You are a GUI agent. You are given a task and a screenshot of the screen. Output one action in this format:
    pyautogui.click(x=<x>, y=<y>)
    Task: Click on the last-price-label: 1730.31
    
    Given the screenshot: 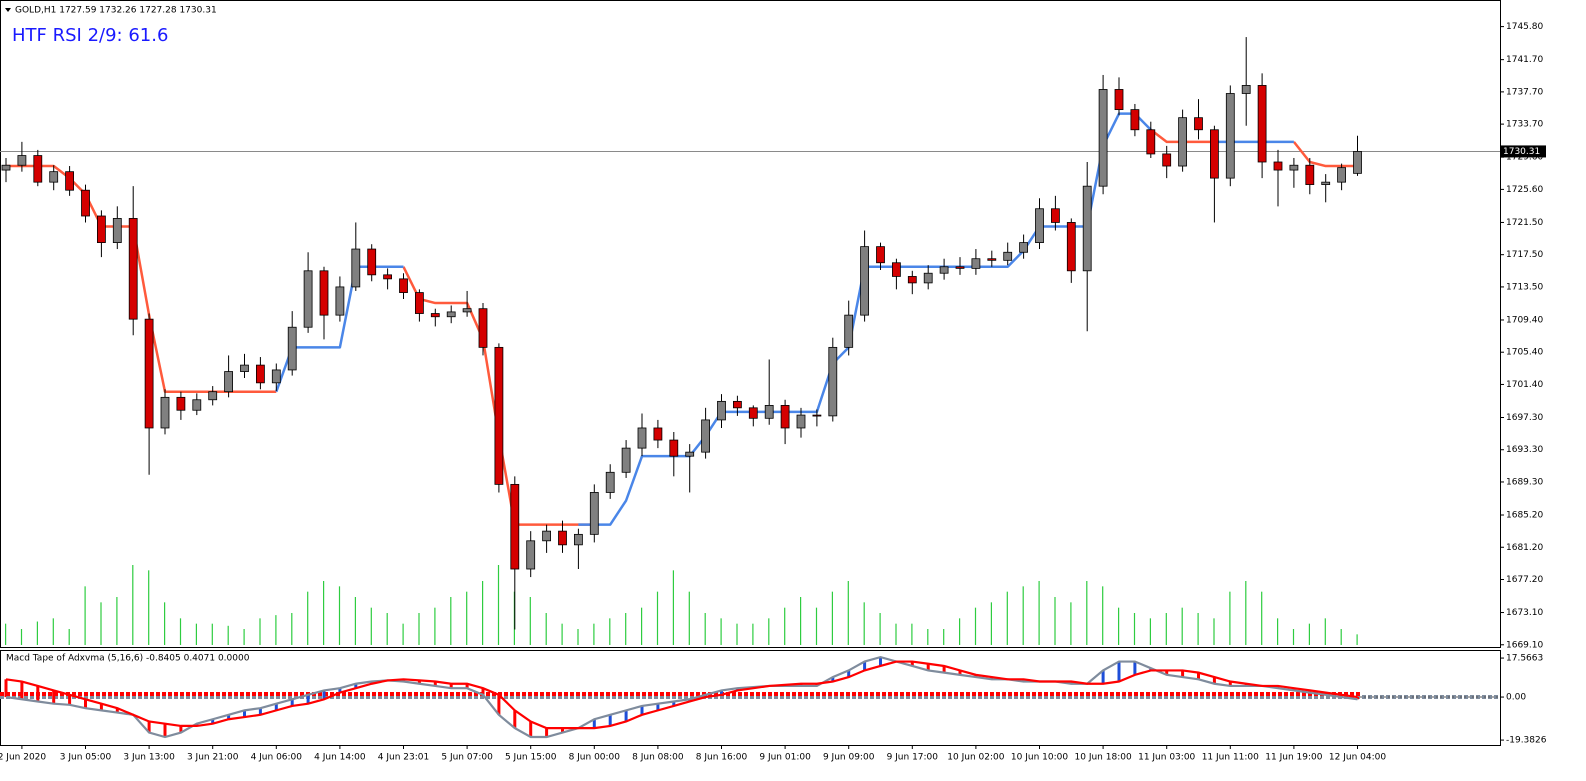 What is the action you would take?
    pyautogui.click(x=1521, y=152)
    